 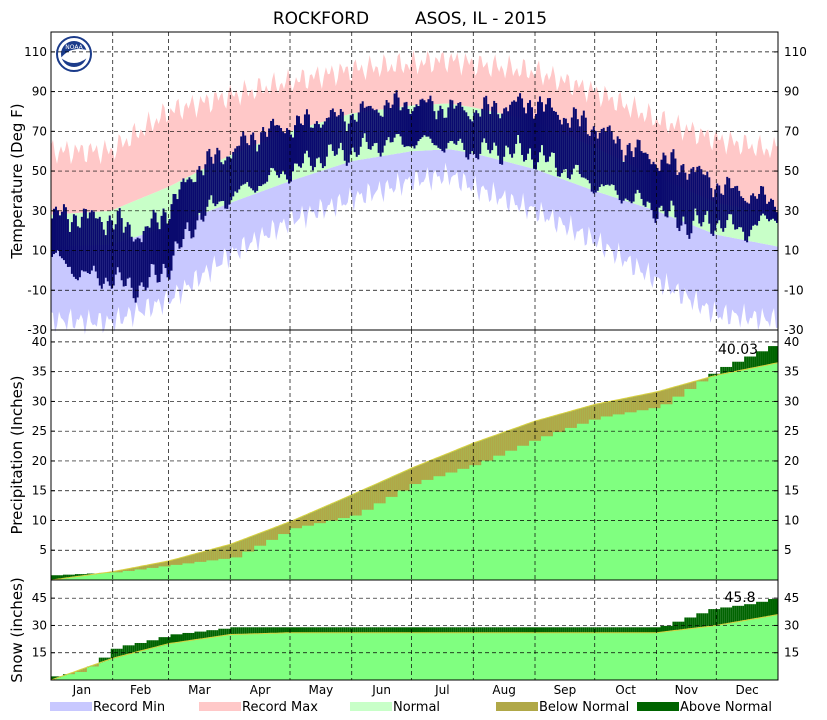 I want to click on tick-label-right: 30, so click(x=791, y=211).